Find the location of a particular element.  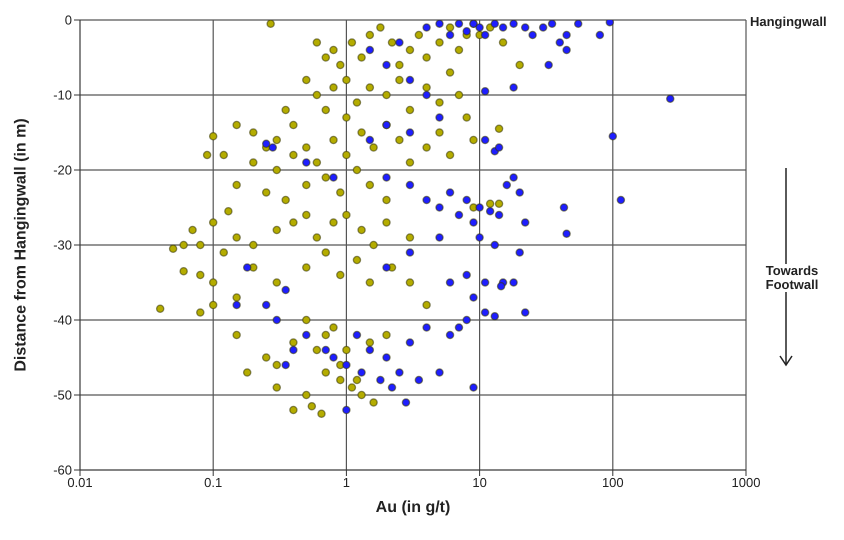

text: Hangingwall is located at coordinates (788, 21).